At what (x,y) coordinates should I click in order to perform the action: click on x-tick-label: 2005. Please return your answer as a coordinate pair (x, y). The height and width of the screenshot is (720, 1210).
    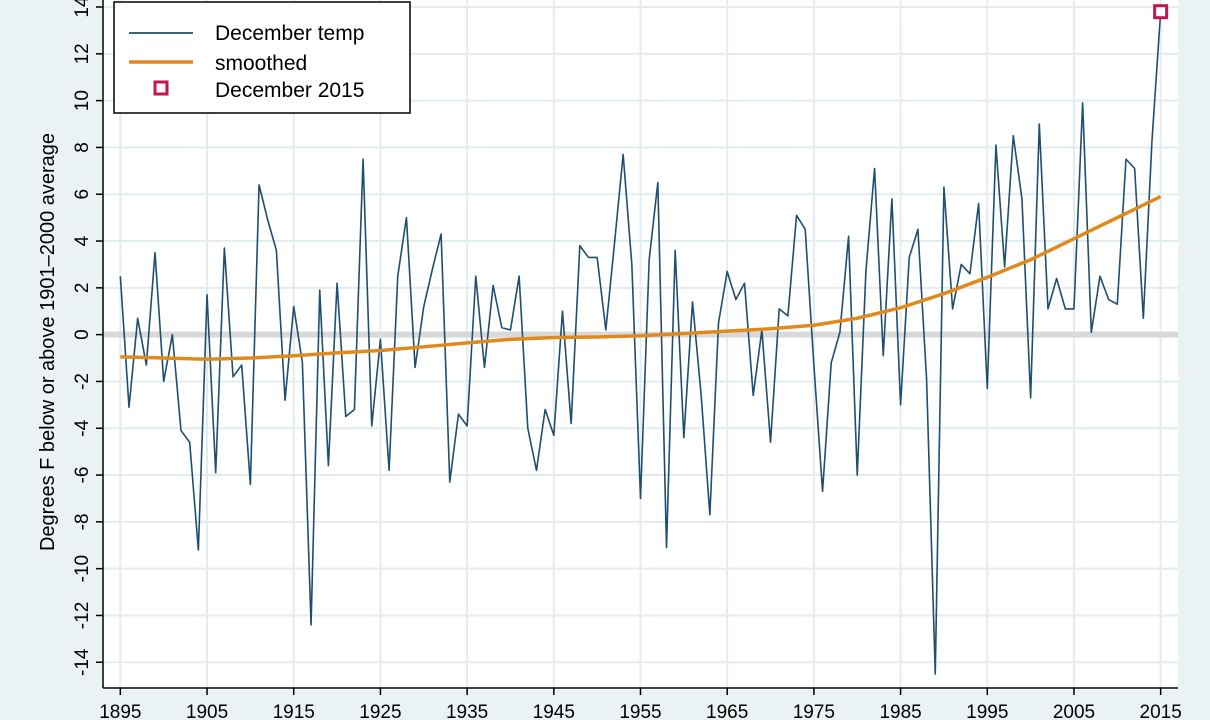
    Looking at the image, I should click on (1074, 711).